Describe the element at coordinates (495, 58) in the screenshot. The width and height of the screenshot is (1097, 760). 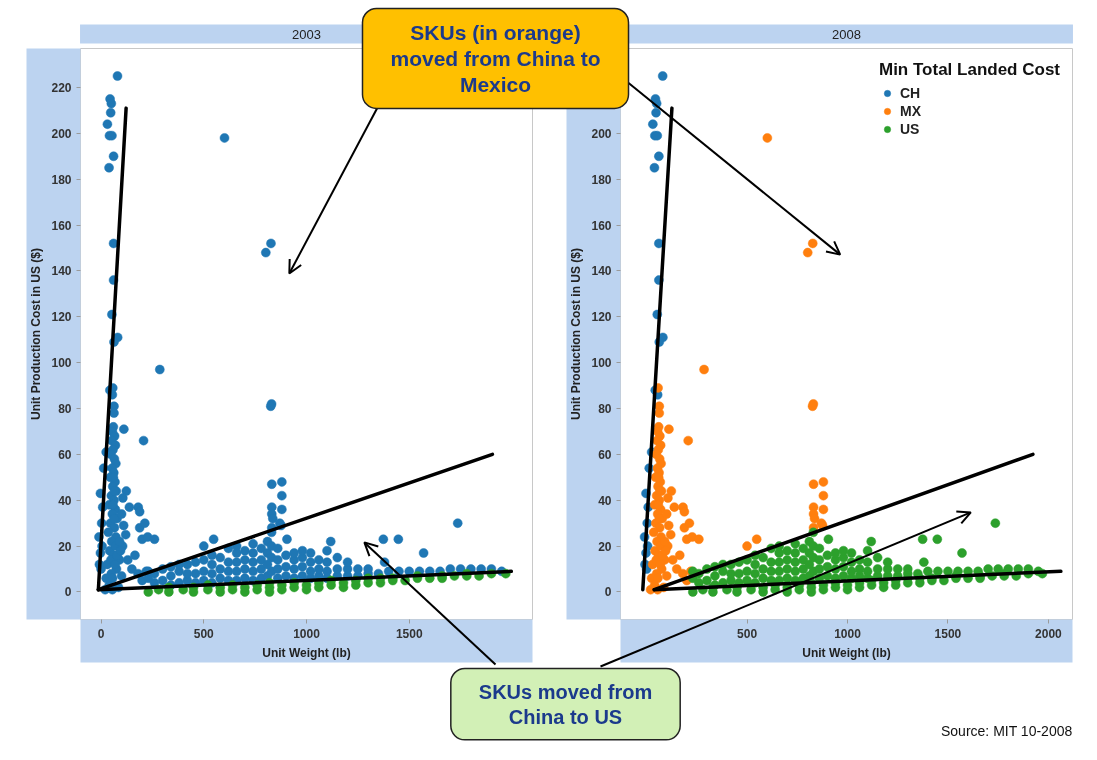
I see `annotation: SKUs (in orange) moved from China to Mexico` at that location.